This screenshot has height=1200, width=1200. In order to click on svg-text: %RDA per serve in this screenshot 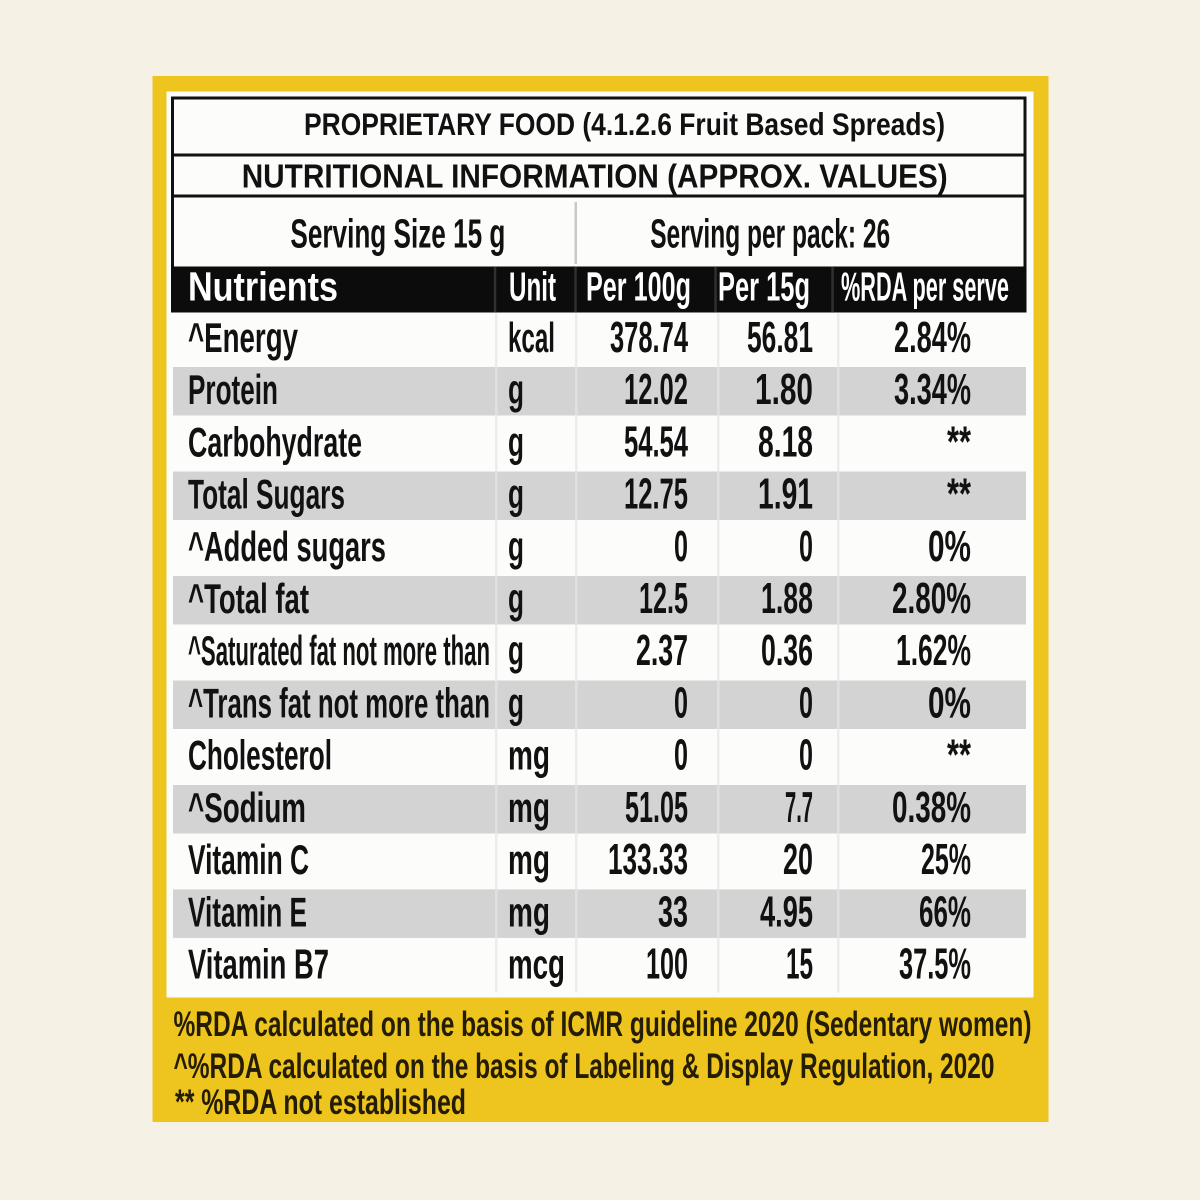, I will do `click(925, 287)`.